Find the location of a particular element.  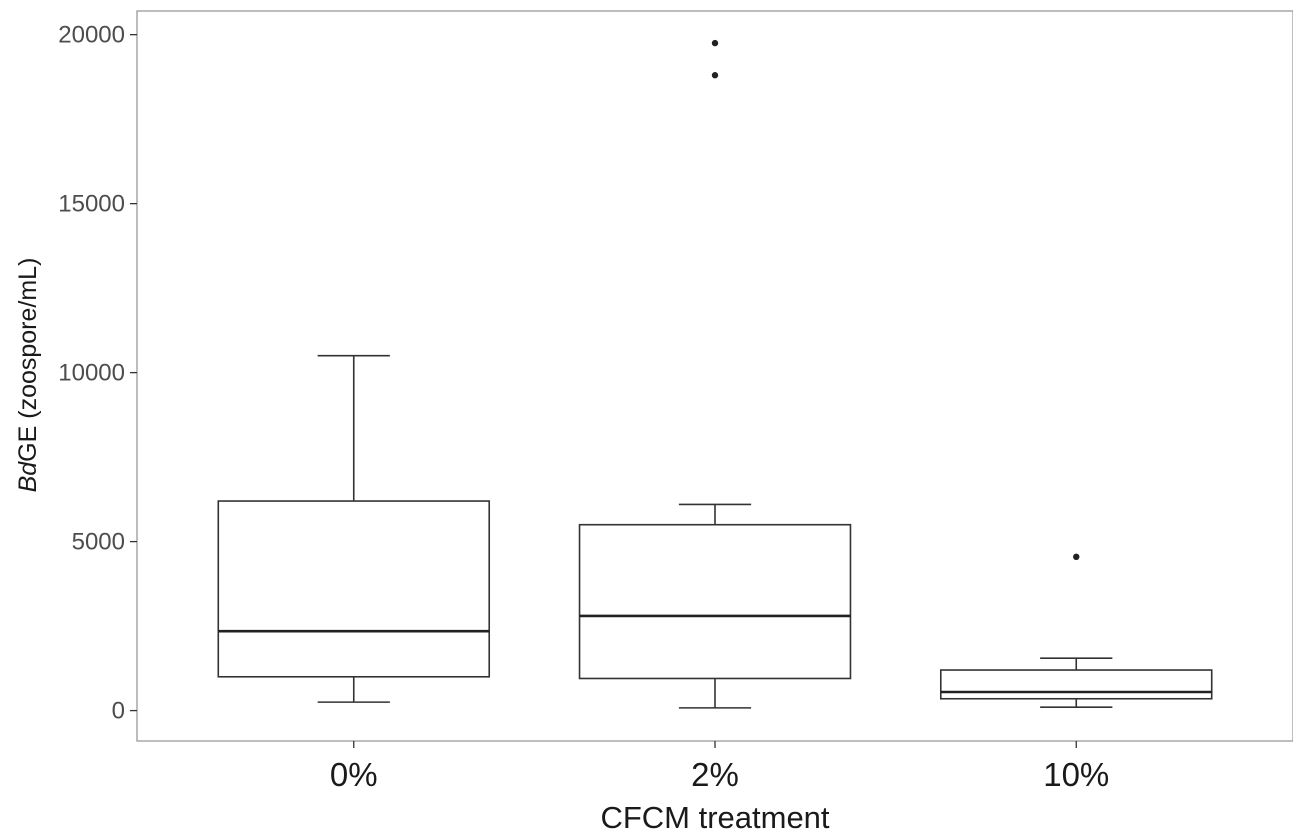

x-tick-label: 2% is located at coordinates (715, 774).